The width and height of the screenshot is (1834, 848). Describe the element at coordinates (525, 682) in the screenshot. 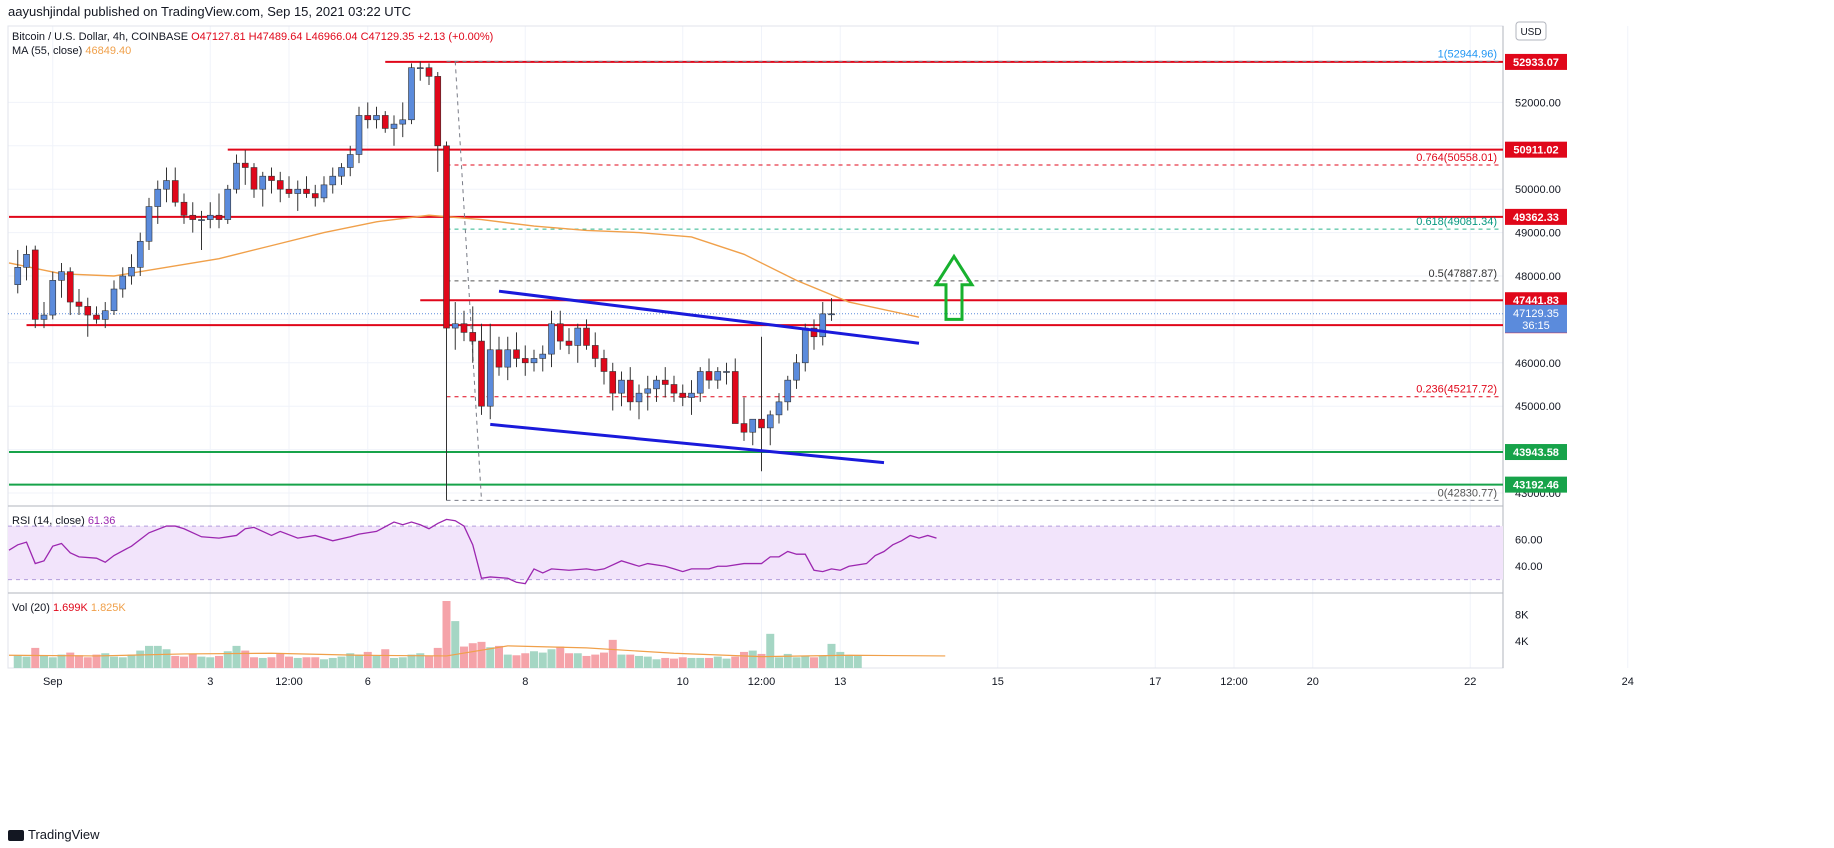

I see `time-tick-label: 8` at that location.